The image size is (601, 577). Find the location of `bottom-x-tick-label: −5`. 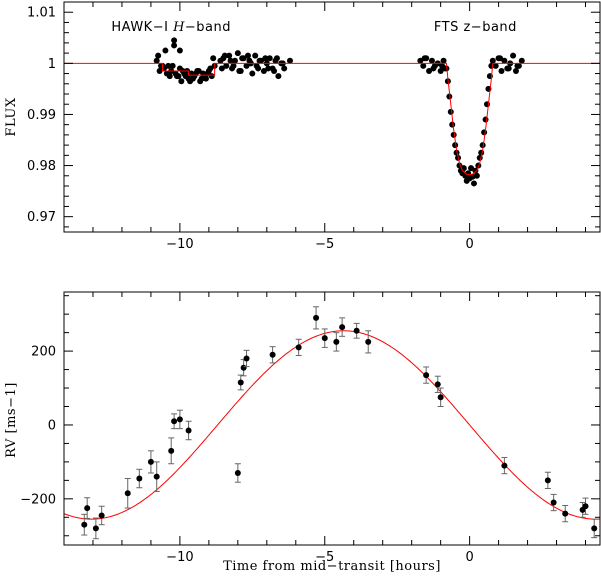

bottom-x-tick-label: −5 is located at coordinates (324, 557).